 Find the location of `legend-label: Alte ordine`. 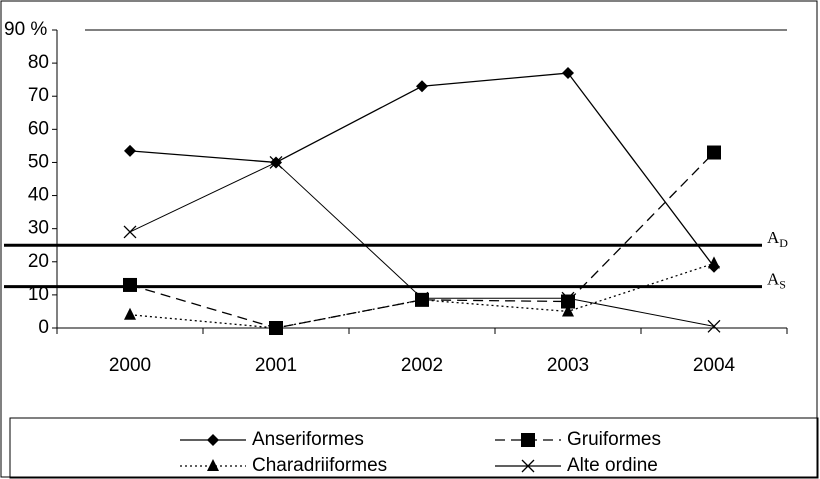

legend-label: Alte ordine is located at coordinates (612, 465).